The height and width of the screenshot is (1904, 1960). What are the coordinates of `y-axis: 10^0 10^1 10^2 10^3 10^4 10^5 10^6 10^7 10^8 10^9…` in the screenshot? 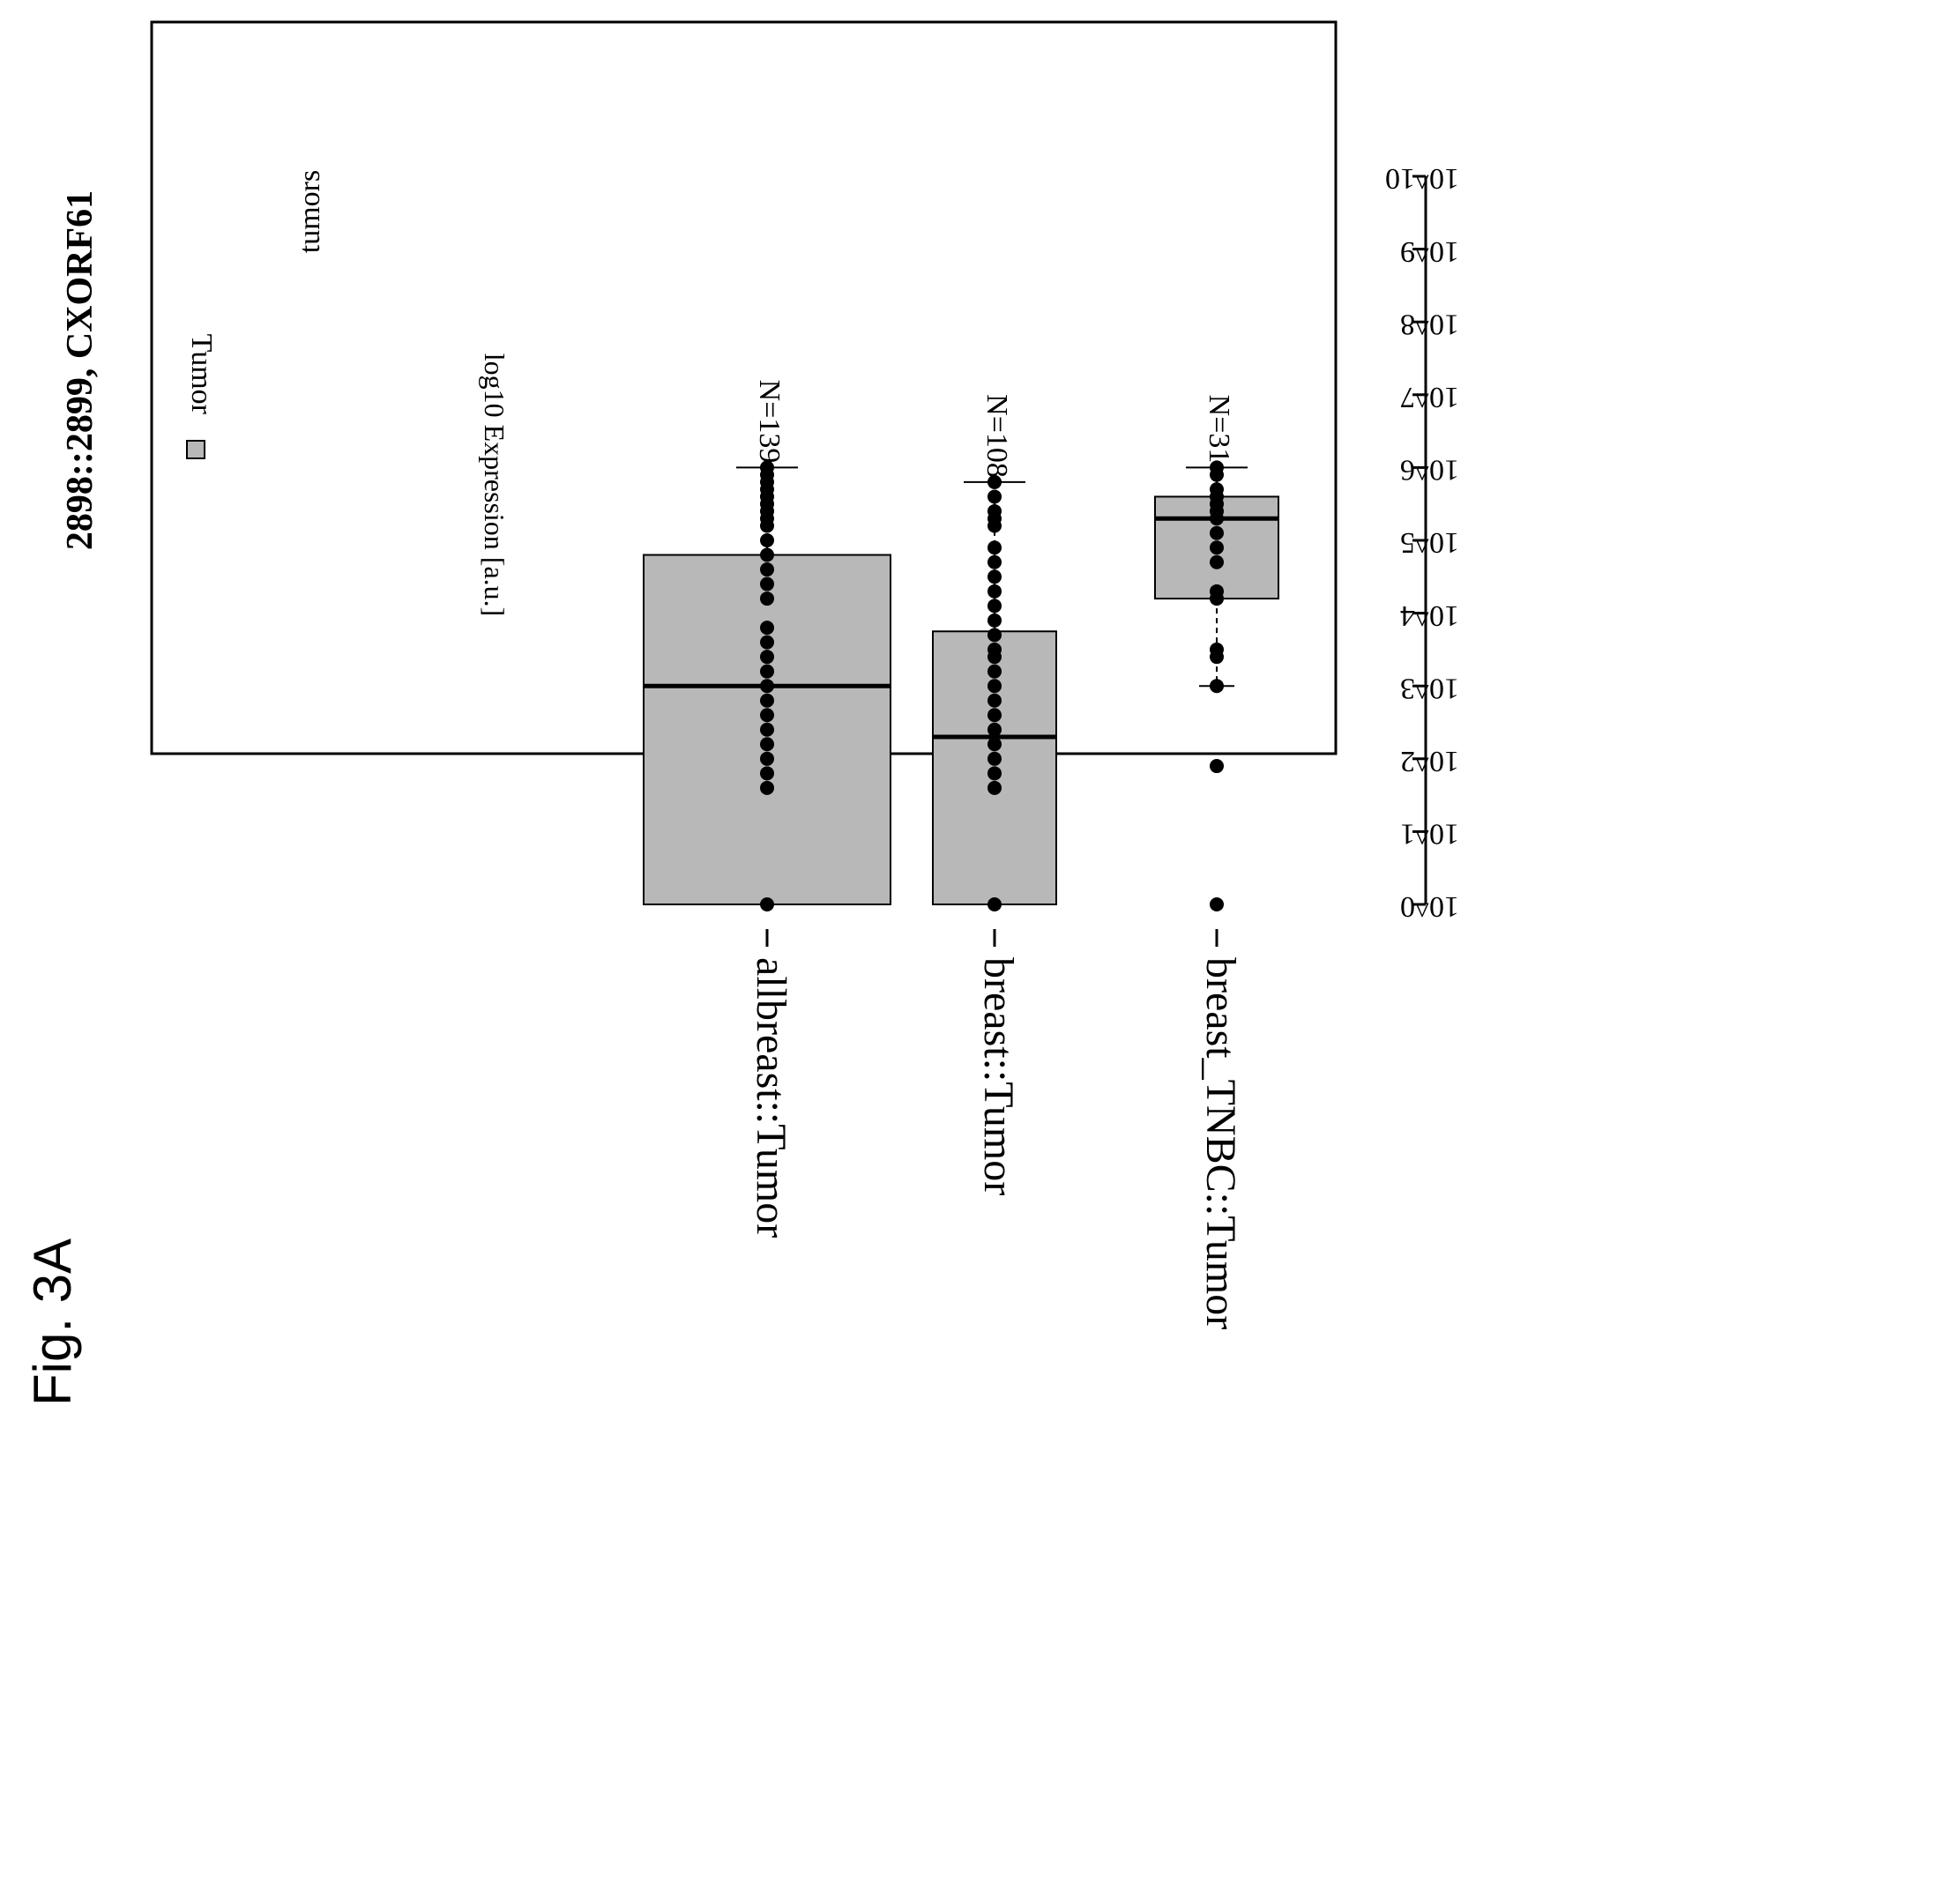 It's located at (1422, 542).